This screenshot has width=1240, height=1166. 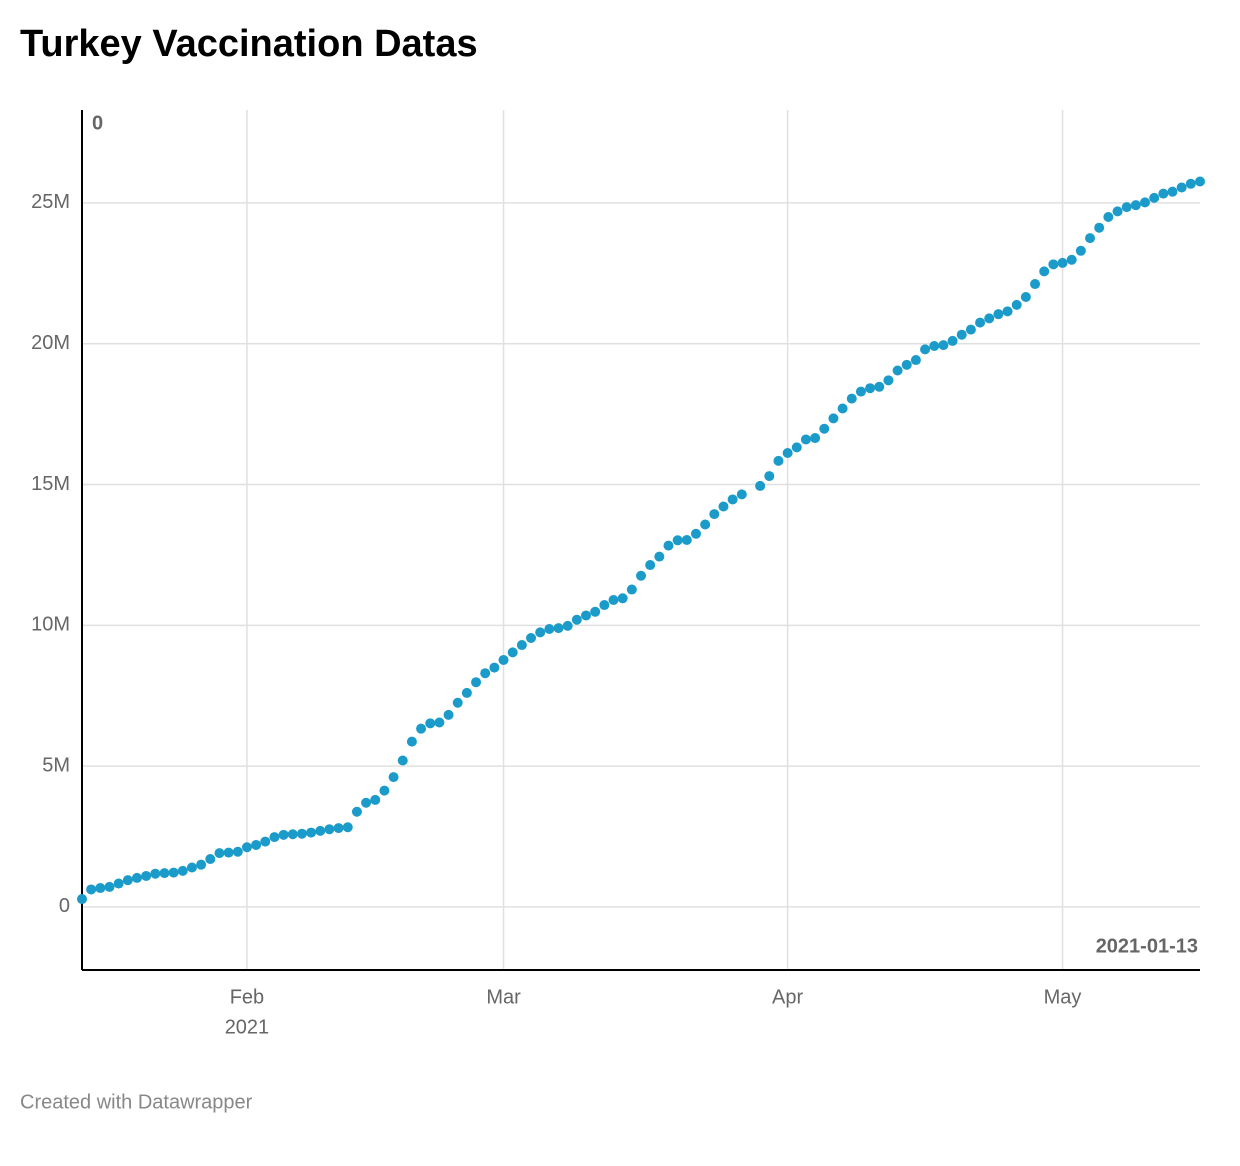 I want to click on y-tick-label: 20M, so click(x=50, y=343).